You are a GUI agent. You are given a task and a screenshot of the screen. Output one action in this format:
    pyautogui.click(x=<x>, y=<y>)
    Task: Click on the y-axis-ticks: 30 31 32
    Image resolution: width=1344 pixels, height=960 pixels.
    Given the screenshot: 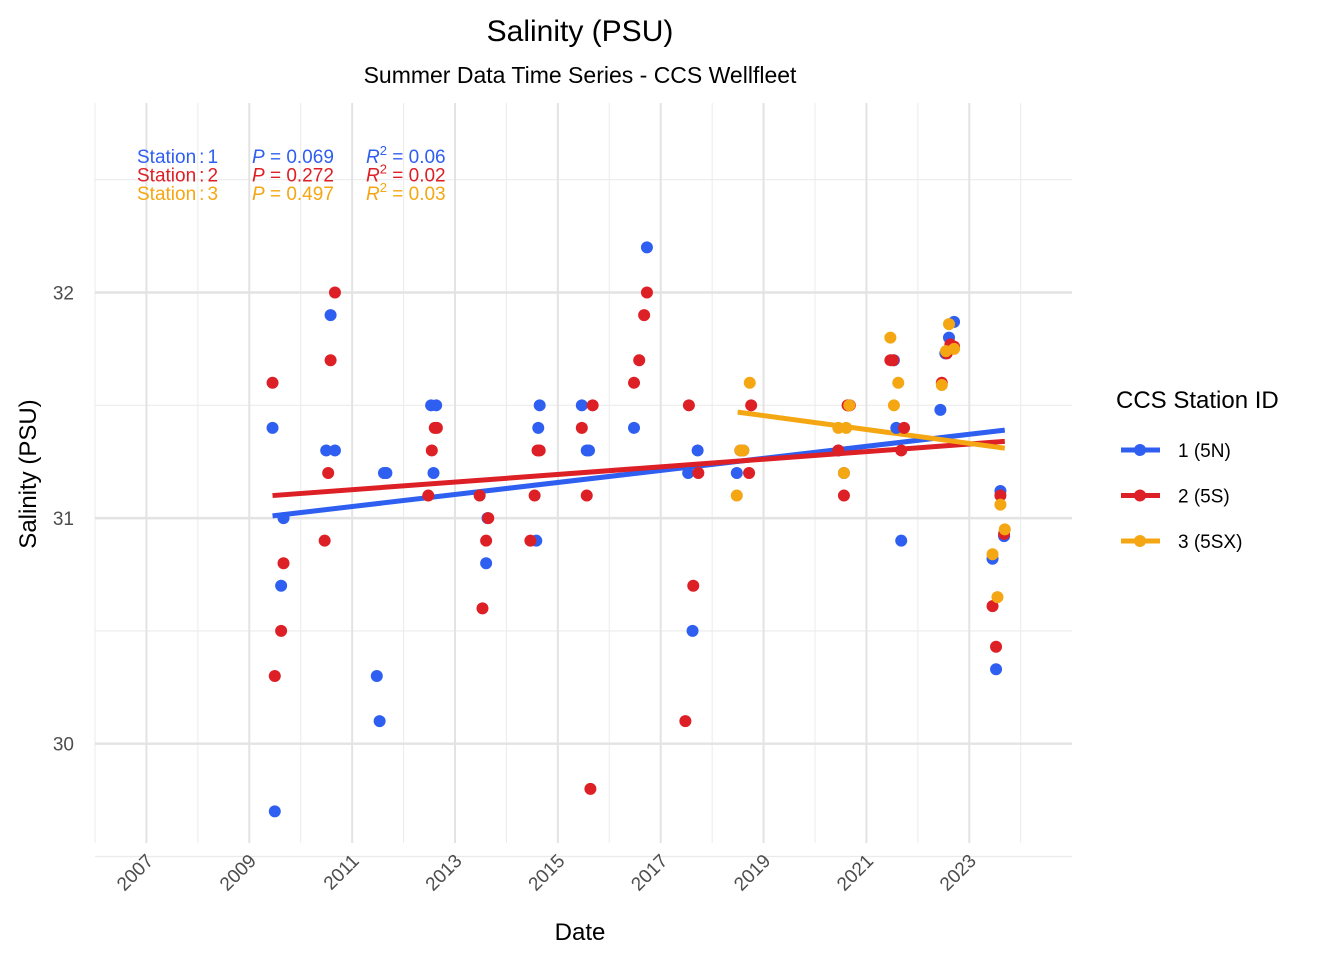 What is the action you would take?
    pyautogui.click(x=63, y=520)
    